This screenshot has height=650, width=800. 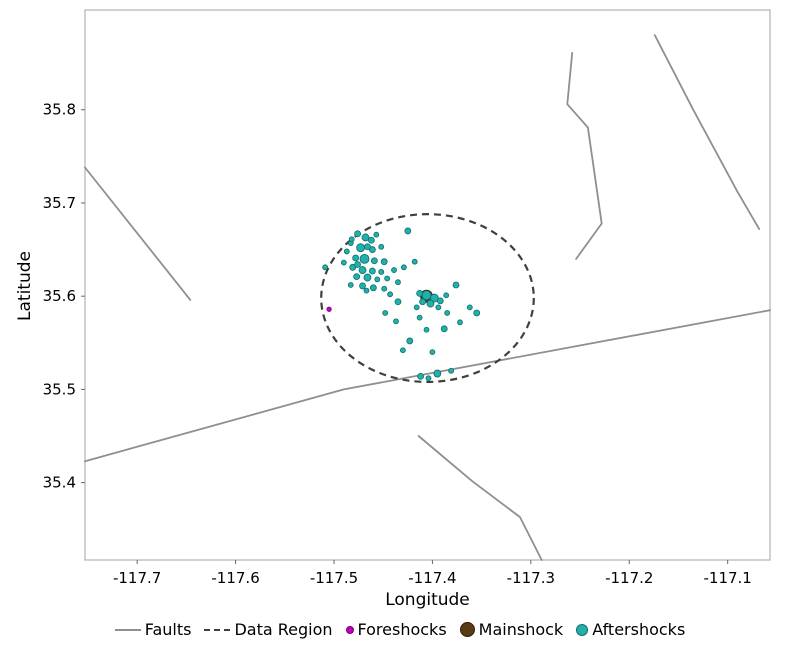 I want to click on legend-item-aftershocks: Aftershocks, so click(x=630, y=629).